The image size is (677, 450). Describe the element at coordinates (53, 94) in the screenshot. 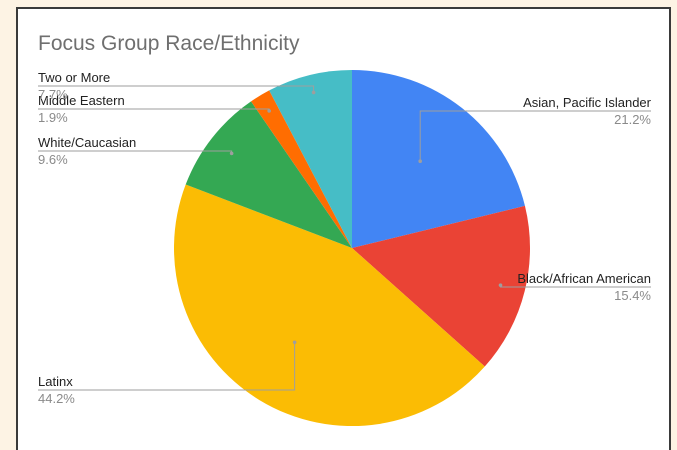

I see `slice-value-two-or-more: 7.7%` at that location.